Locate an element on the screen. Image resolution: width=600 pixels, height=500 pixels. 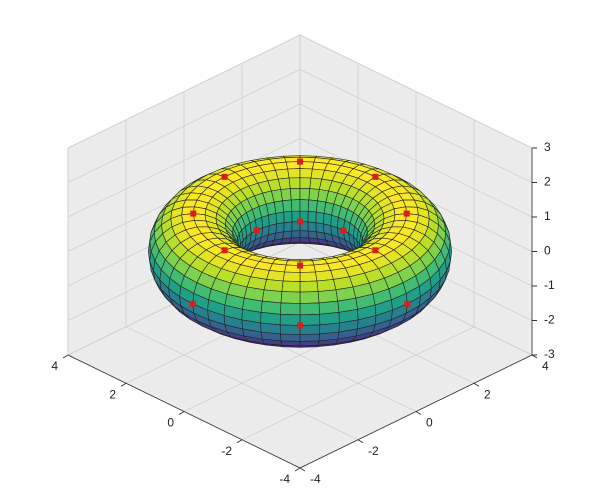
y-tick-label: 4 is located at coordinates (545, 366).